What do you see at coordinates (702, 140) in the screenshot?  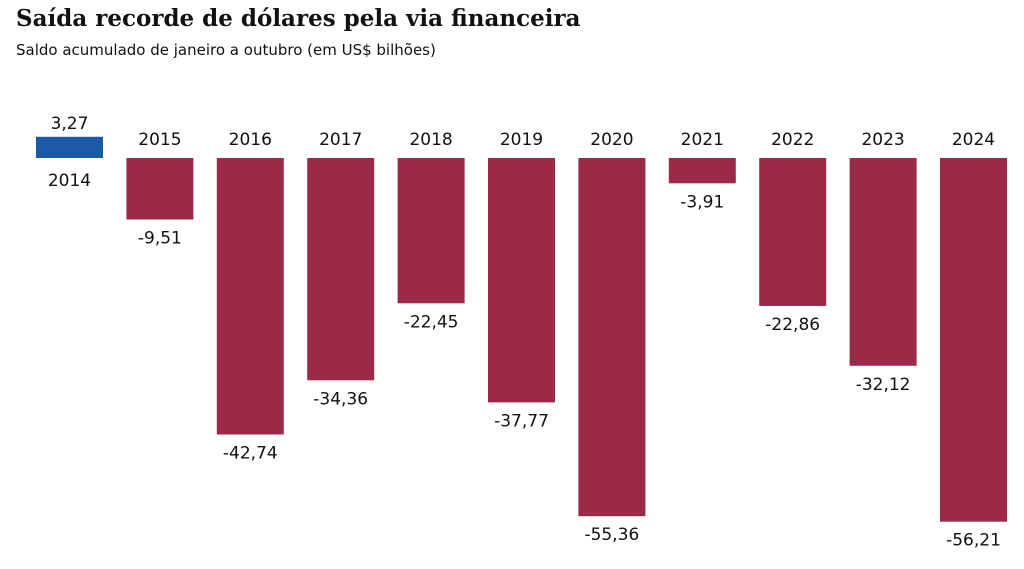 I see `year-label-2021: 2021` at bounding box center [702, 140].